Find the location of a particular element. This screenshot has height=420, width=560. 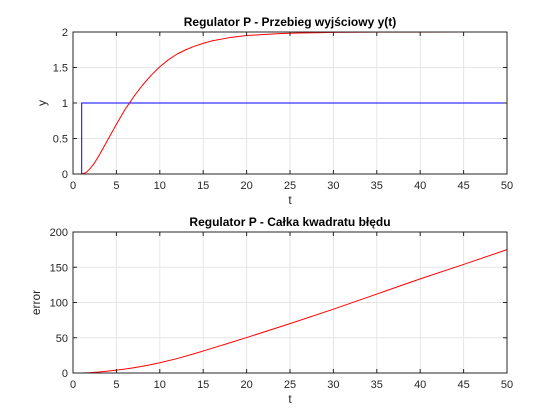

y-tick-label: 150 is located at coordinates (59, 268).